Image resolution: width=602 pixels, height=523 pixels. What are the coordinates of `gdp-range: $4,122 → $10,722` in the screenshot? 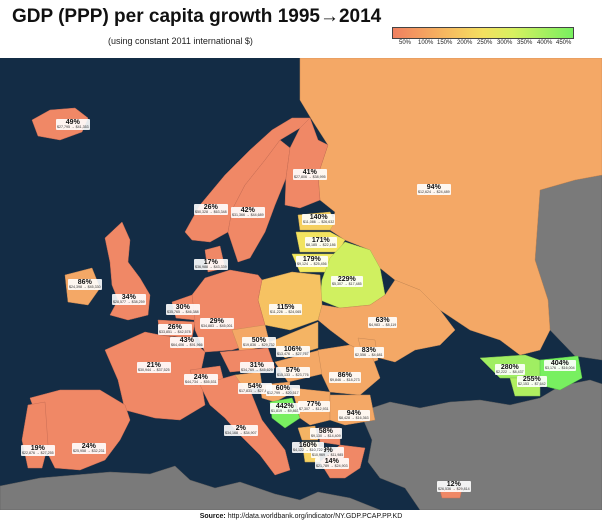 It's located at (308, 450).